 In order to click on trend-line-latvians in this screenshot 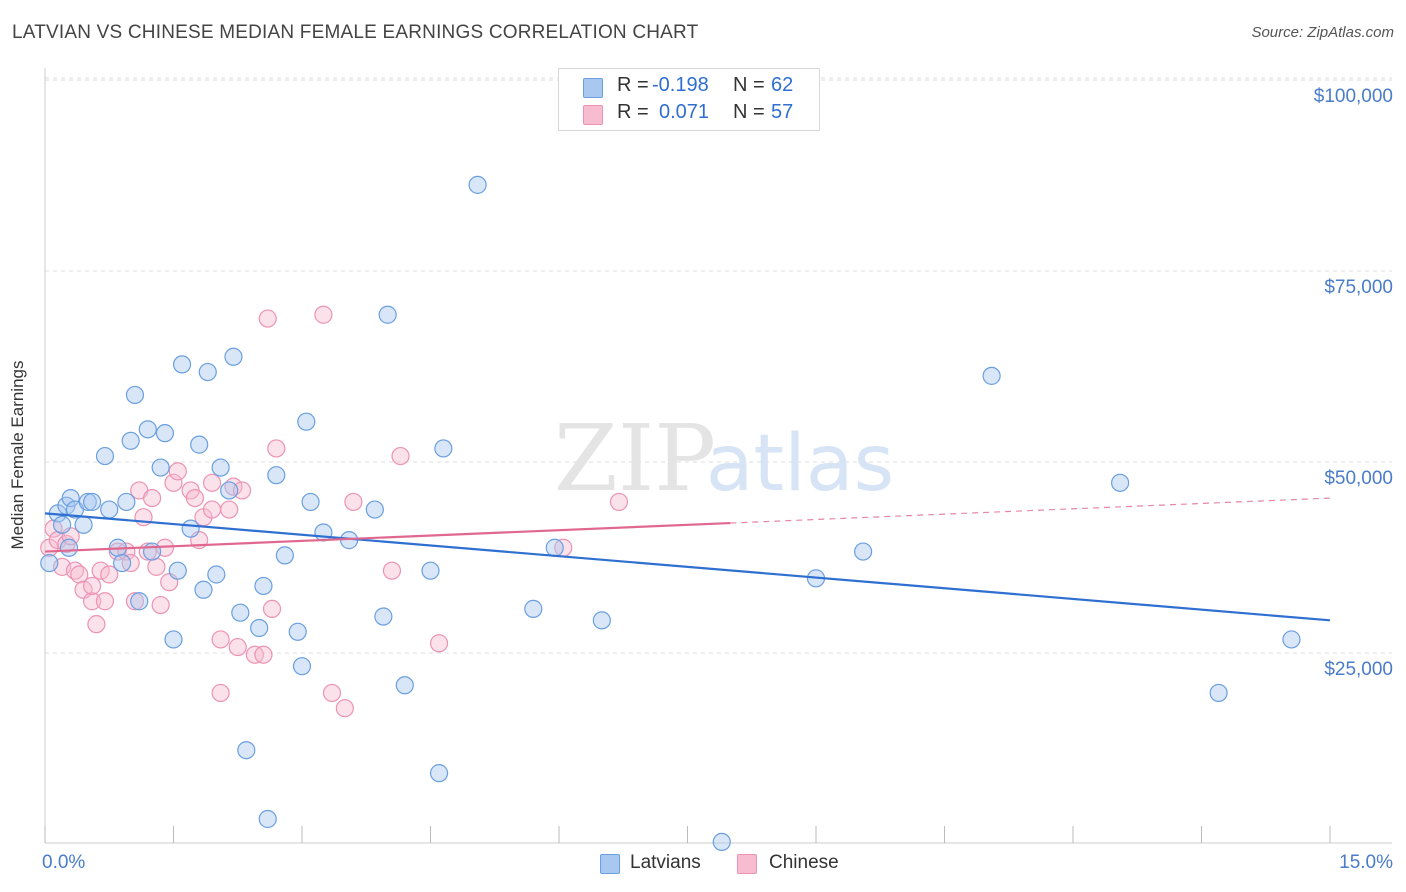, I will do `click(687, 567)`.